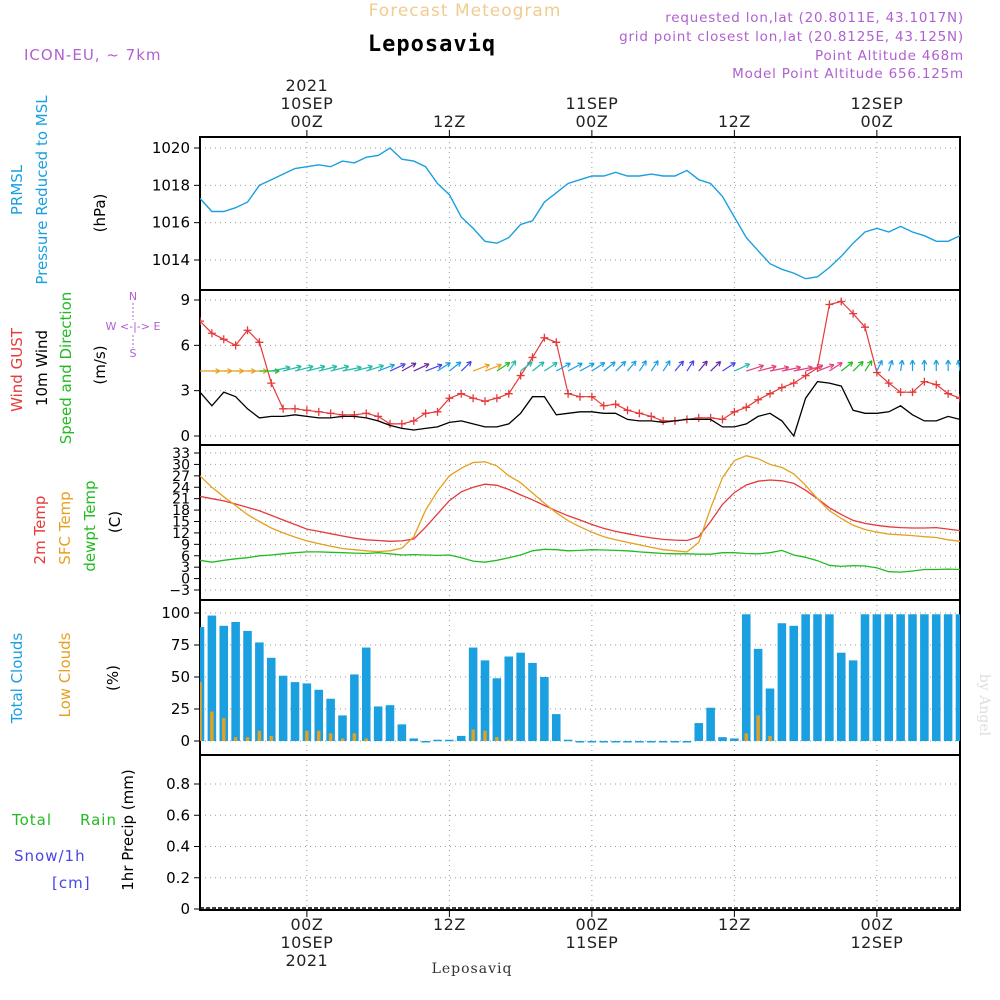 Image resolution: width=1000 pixels, height=1000 pixels. I want to click on chart-title: Leposaviq, so click(432, 44).